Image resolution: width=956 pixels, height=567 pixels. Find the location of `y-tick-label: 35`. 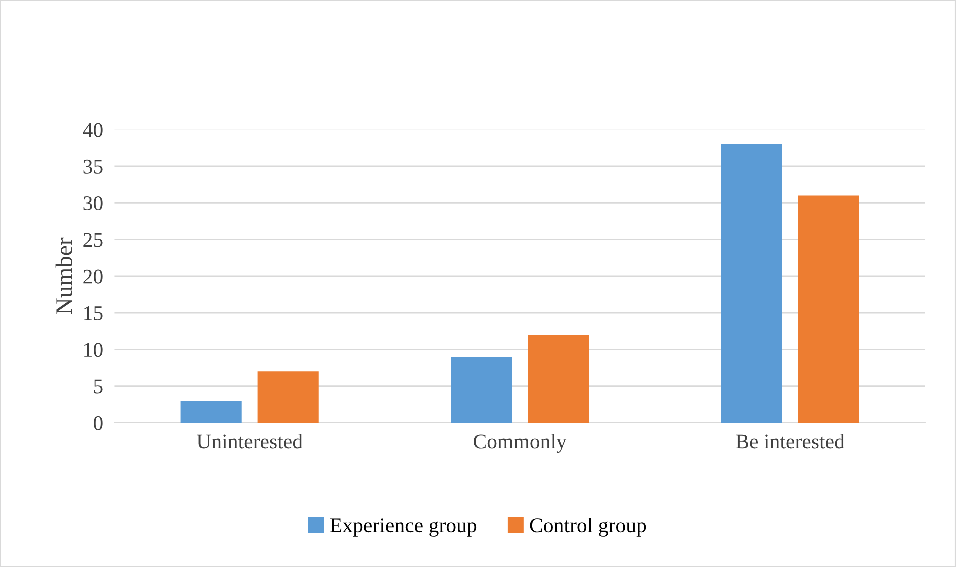

y-tick-label: 35 is located at coordinates (93, 167).